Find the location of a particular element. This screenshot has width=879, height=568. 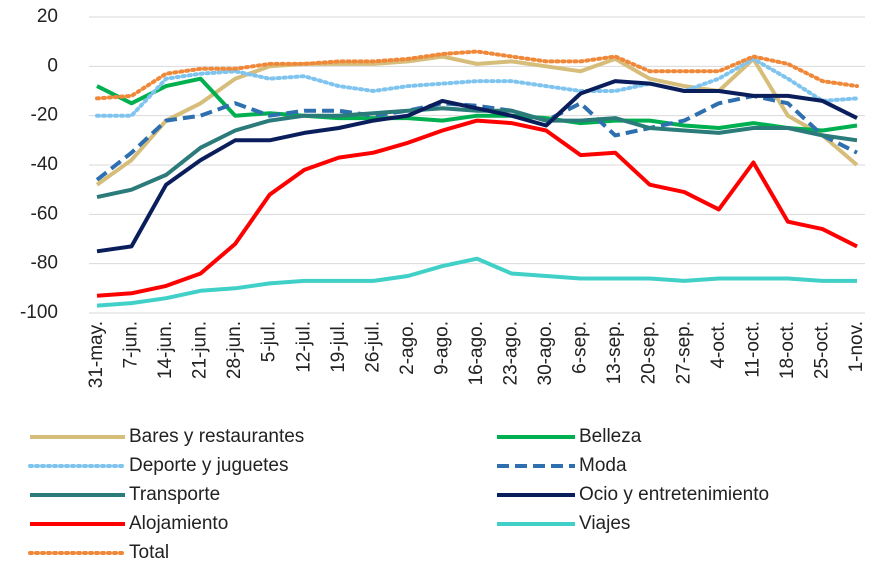

x-tick-label: 30-ago. is located at coordinates (545, 353).